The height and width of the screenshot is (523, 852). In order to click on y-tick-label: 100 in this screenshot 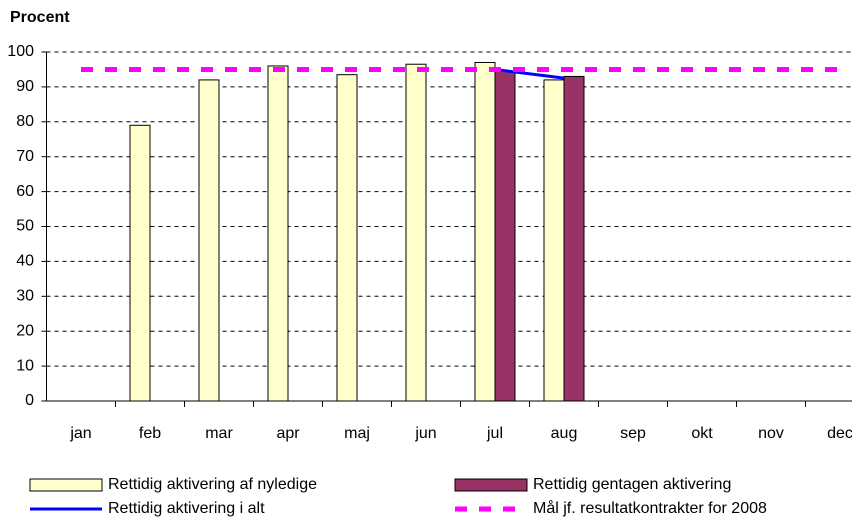, I will do `click(20, 51)`.